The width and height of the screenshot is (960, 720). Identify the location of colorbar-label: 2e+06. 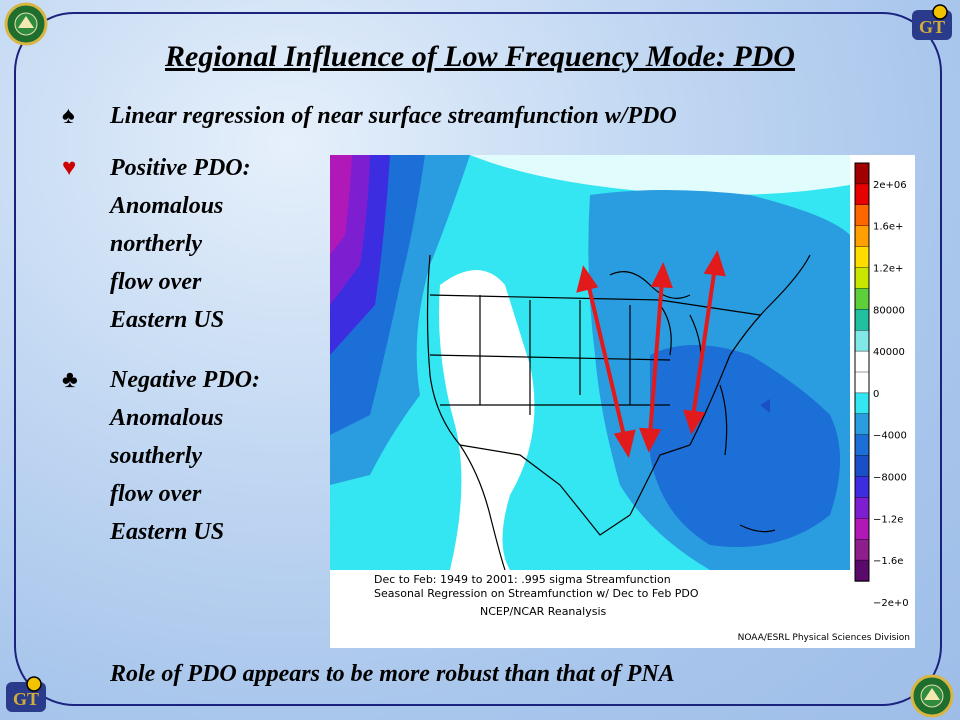
(890, 185).